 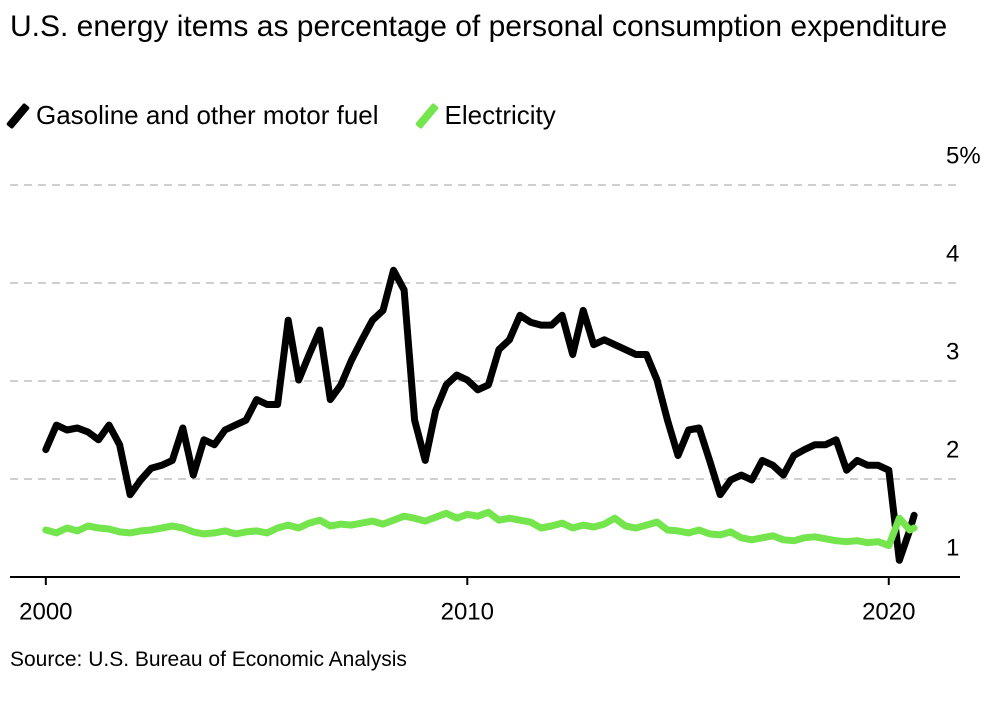 I want to click on legend-item: Electricity, so click(x=485, y=115).